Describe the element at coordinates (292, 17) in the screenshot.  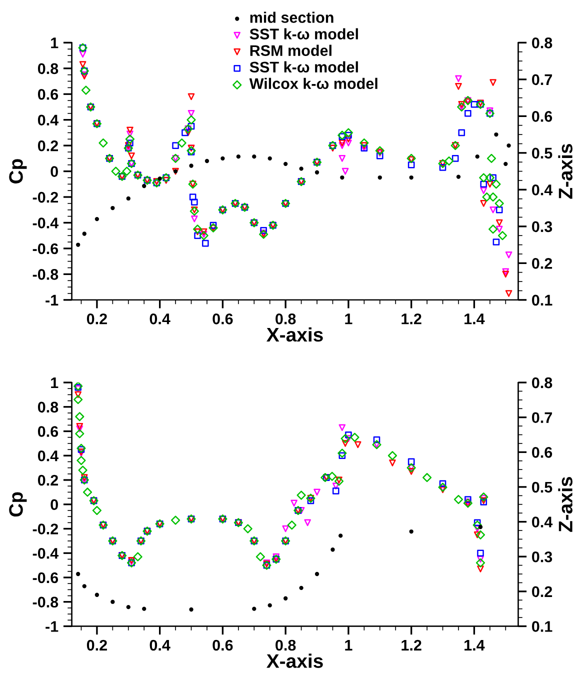
I see `legend-label: mid section` at that location.